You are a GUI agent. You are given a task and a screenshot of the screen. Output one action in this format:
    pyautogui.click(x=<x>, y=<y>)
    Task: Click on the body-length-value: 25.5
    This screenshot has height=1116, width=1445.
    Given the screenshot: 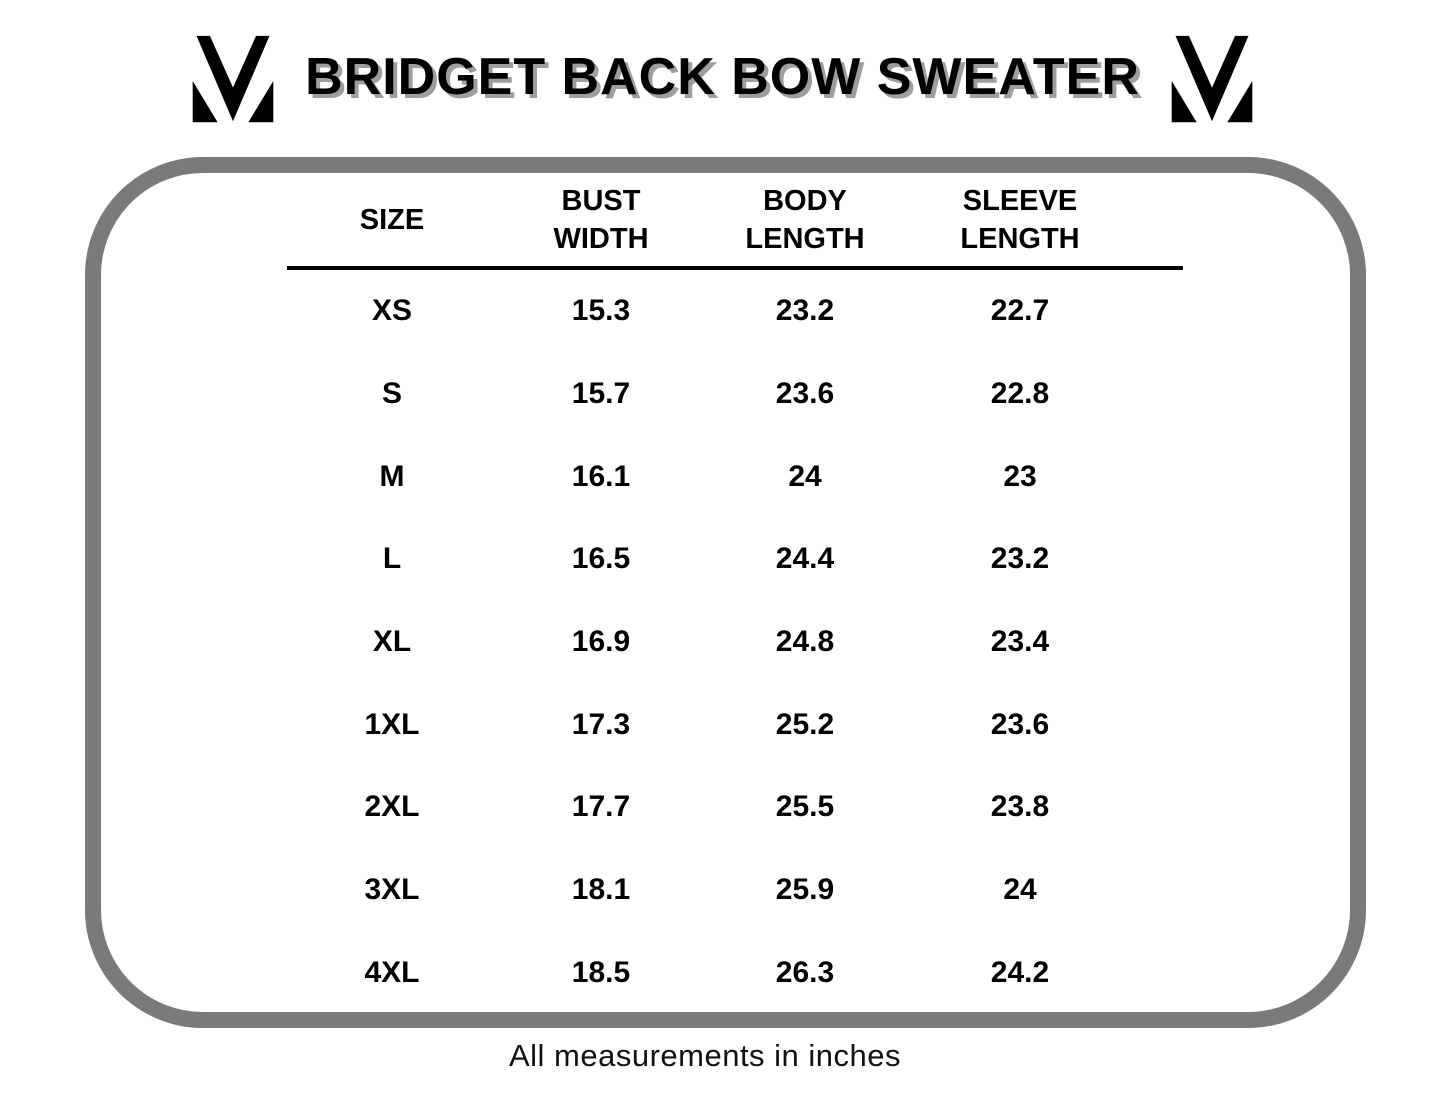 What is the action you would take?
    pyautogui.click(x=805, y=807)
    